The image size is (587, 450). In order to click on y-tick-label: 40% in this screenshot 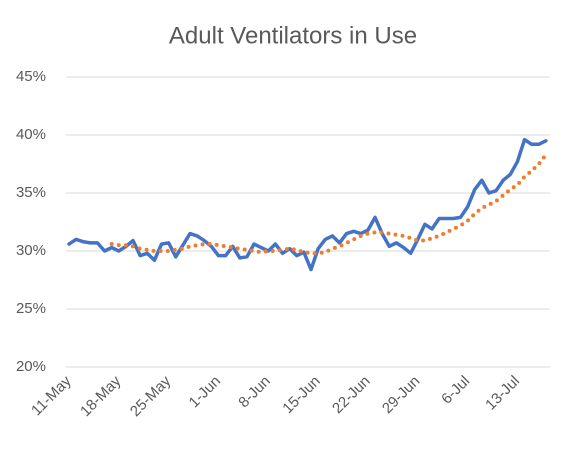, I will do `click(31, 134)`.